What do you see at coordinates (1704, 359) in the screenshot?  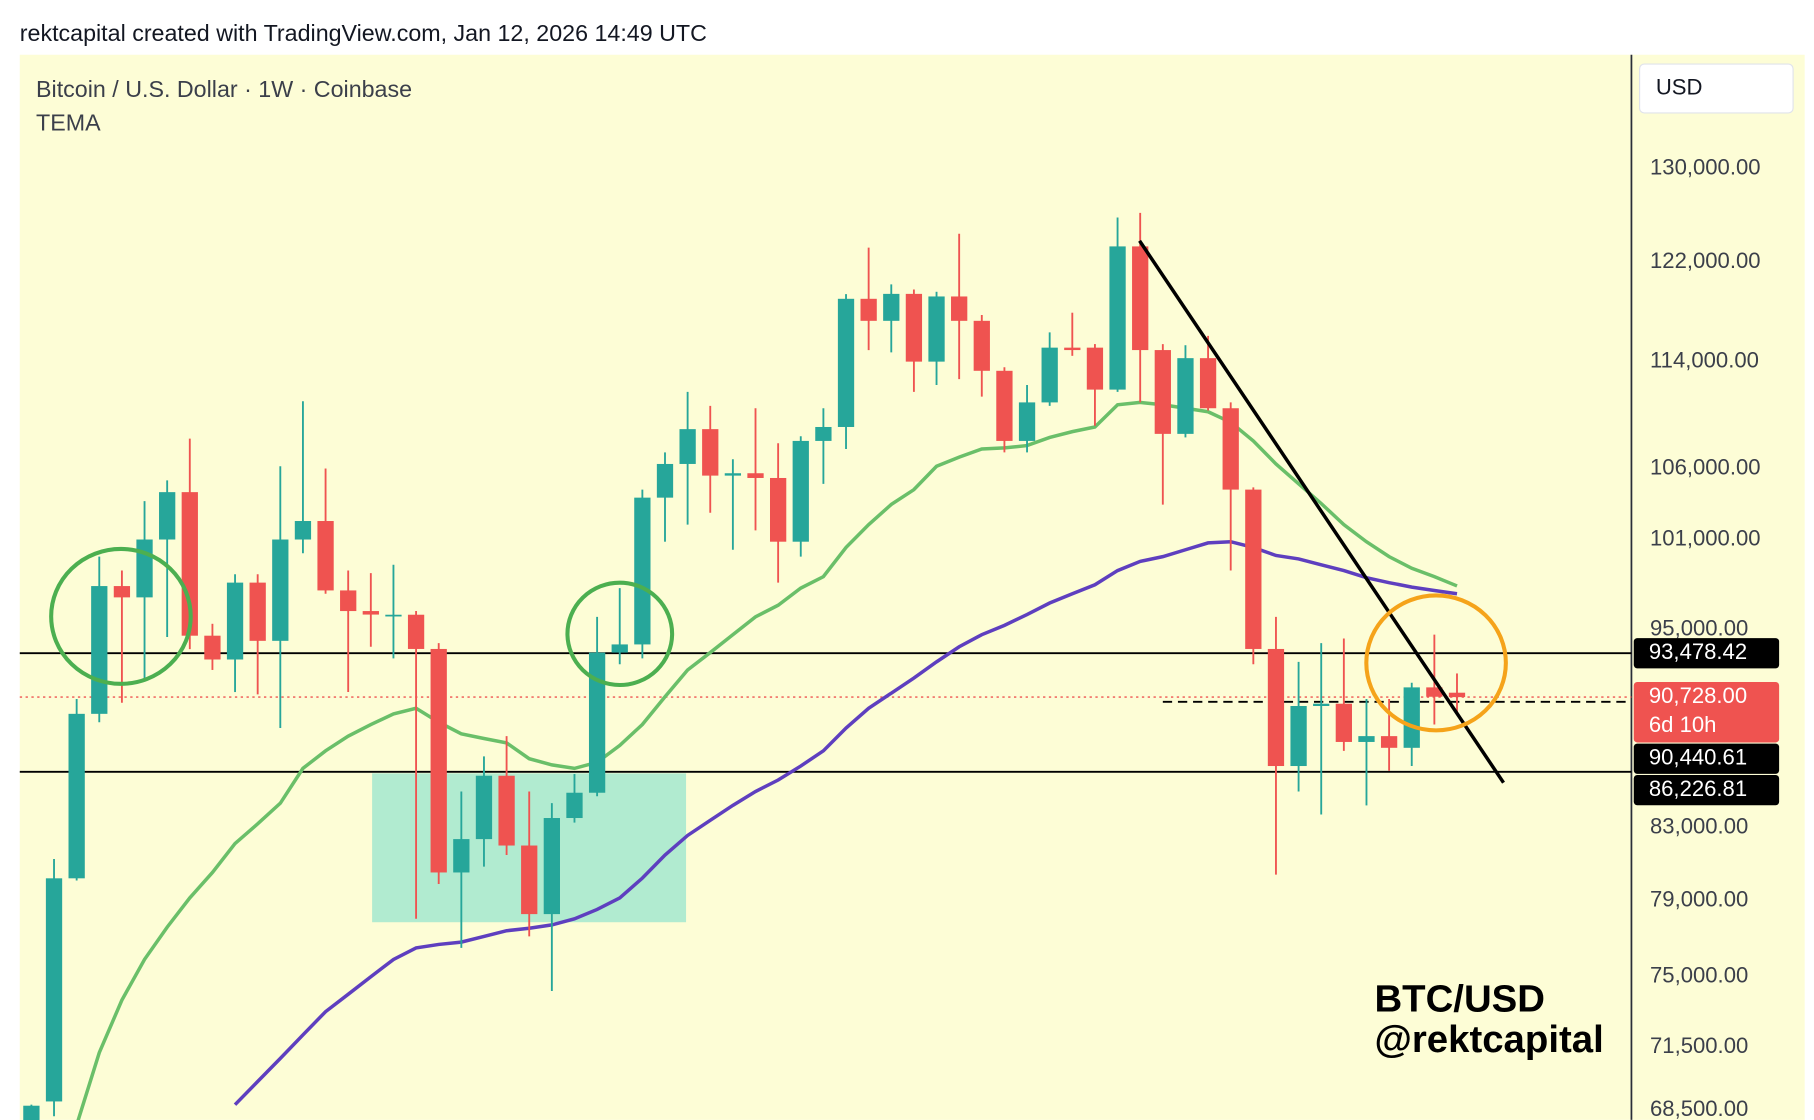 I see `y-tick-label: 114,000.00` at bounding box center [1704, 359].